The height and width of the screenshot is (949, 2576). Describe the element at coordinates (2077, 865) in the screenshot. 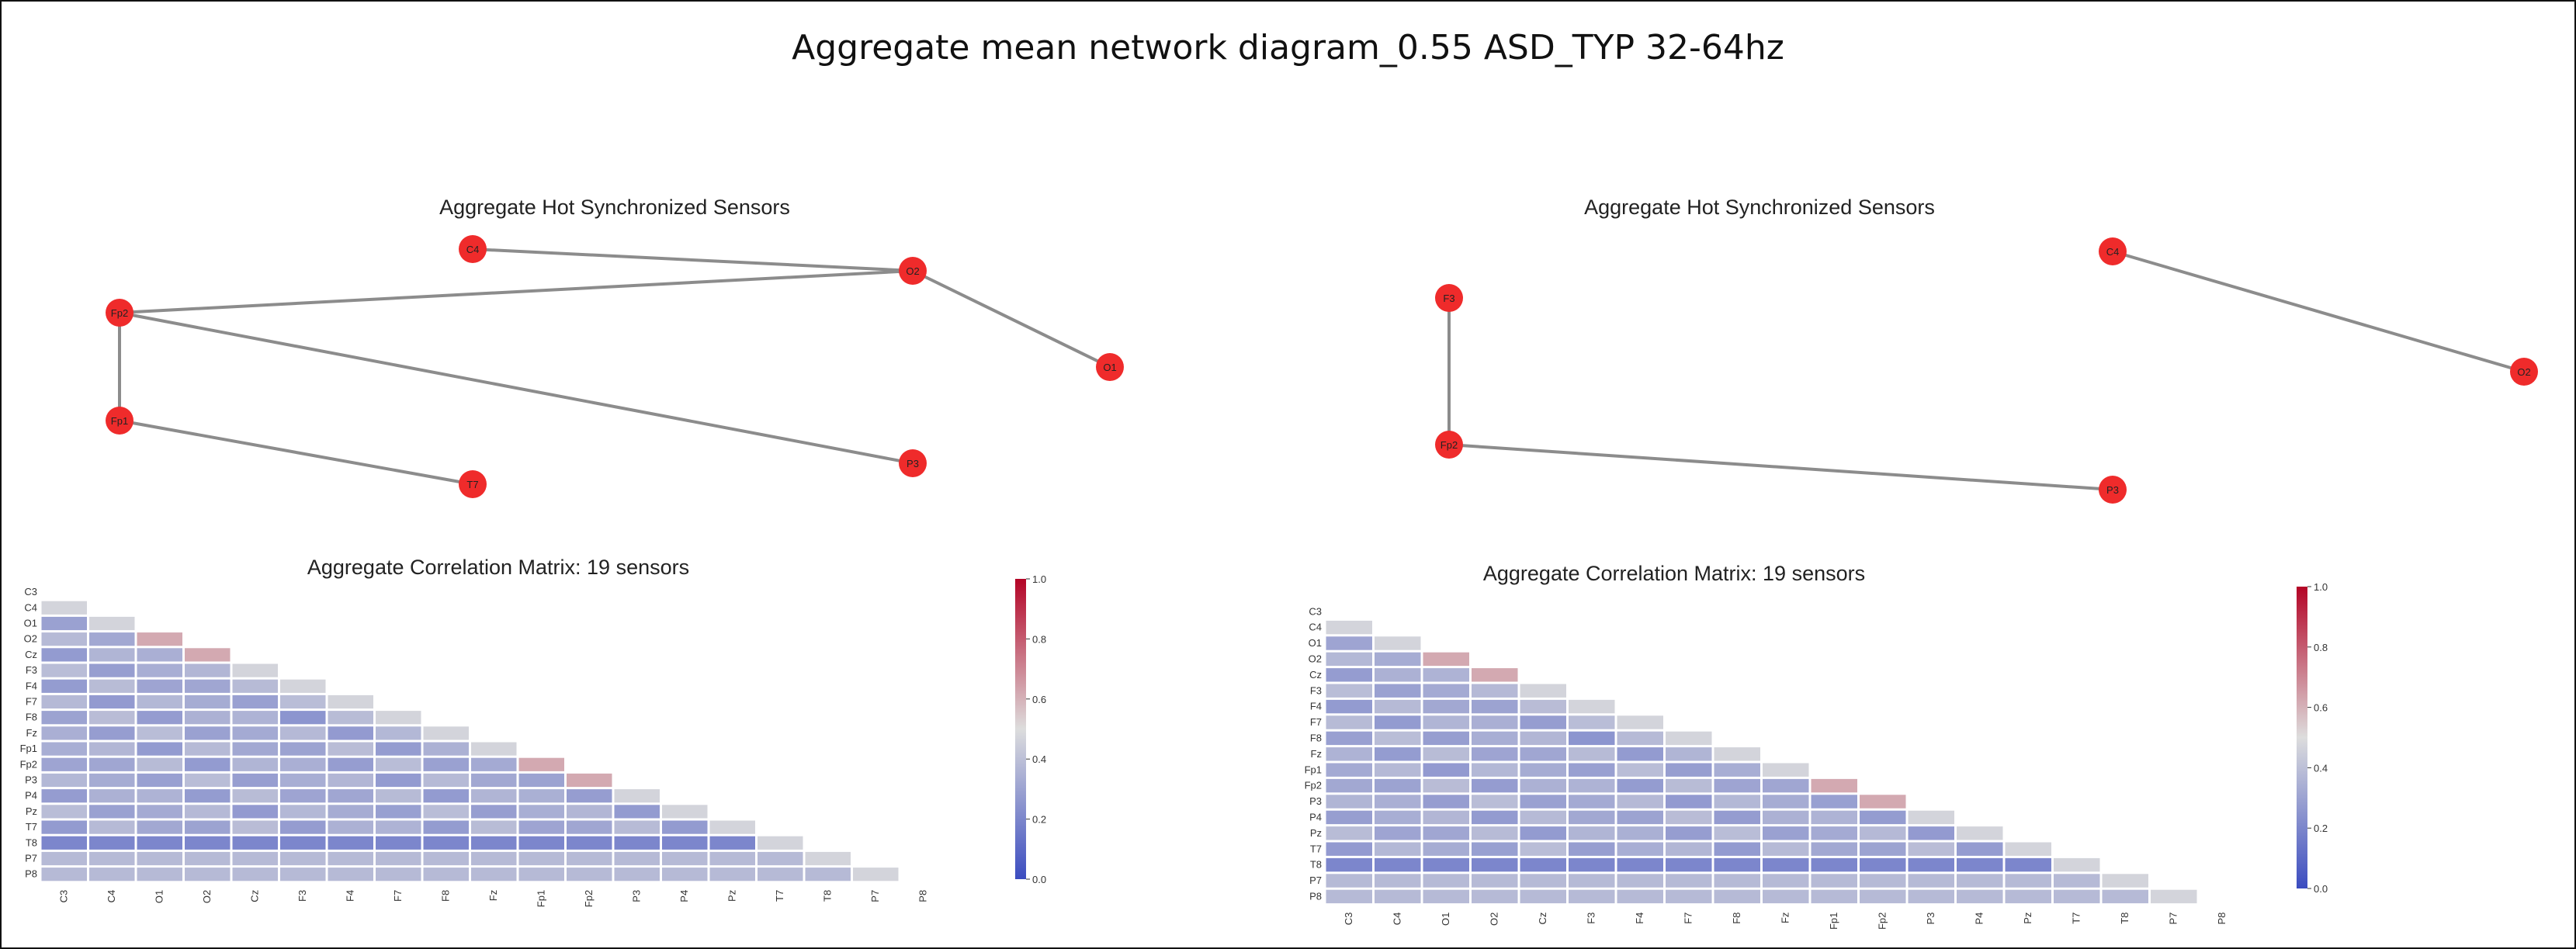

I see `matrix-cell-T8-T7` at that location.